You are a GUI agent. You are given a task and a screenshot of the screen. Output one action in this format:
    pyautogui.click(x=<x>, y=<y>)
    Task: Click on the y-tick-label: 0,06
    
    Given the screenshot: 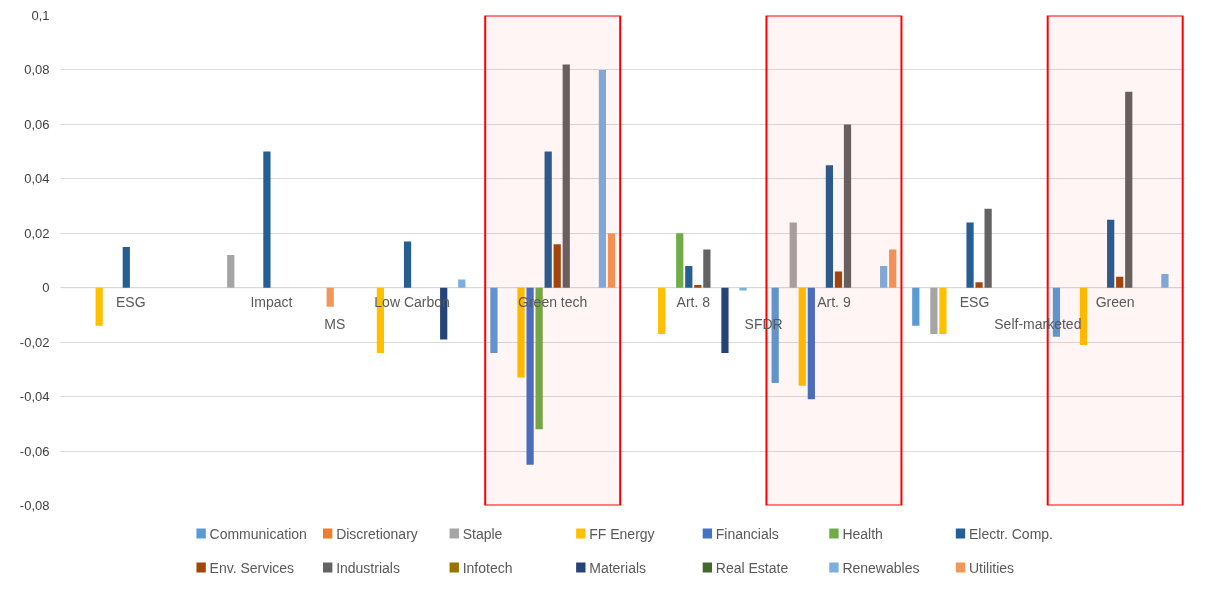 What is the action you would take?
    pyautogui.click(x=37, y=124)
    